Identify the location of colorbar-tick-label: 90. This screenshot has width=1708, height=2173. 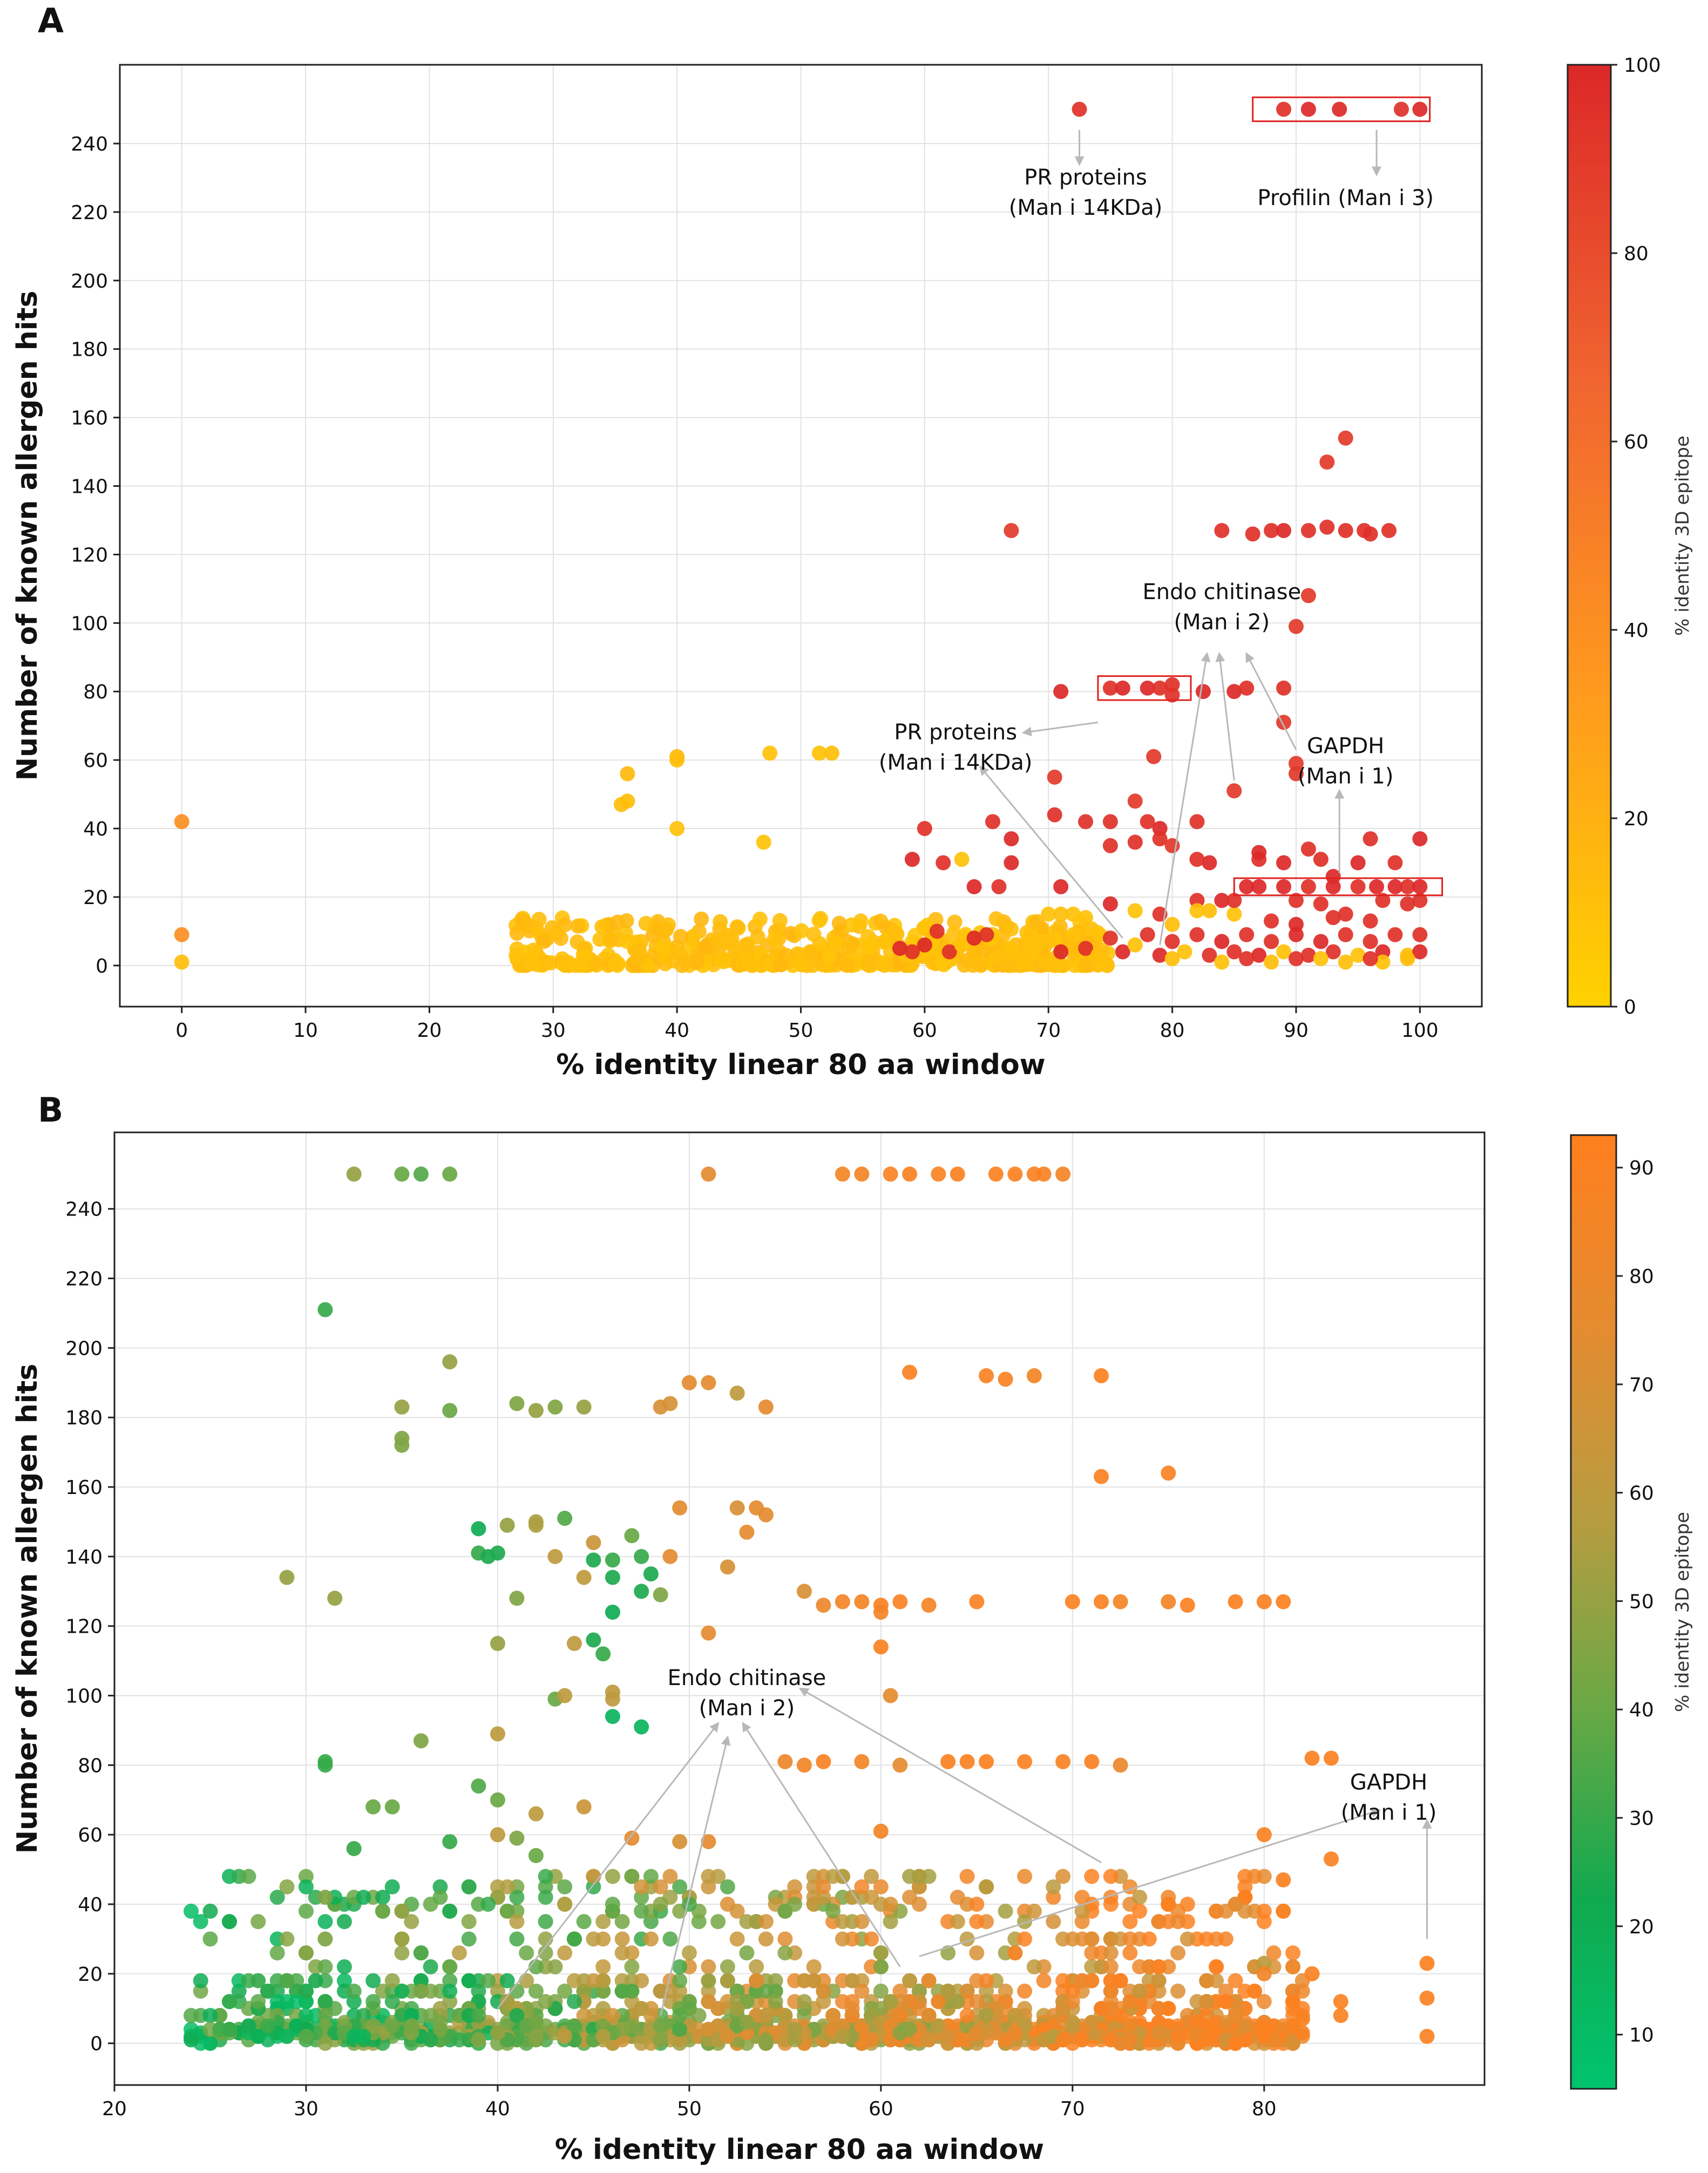
(1641, 1168).